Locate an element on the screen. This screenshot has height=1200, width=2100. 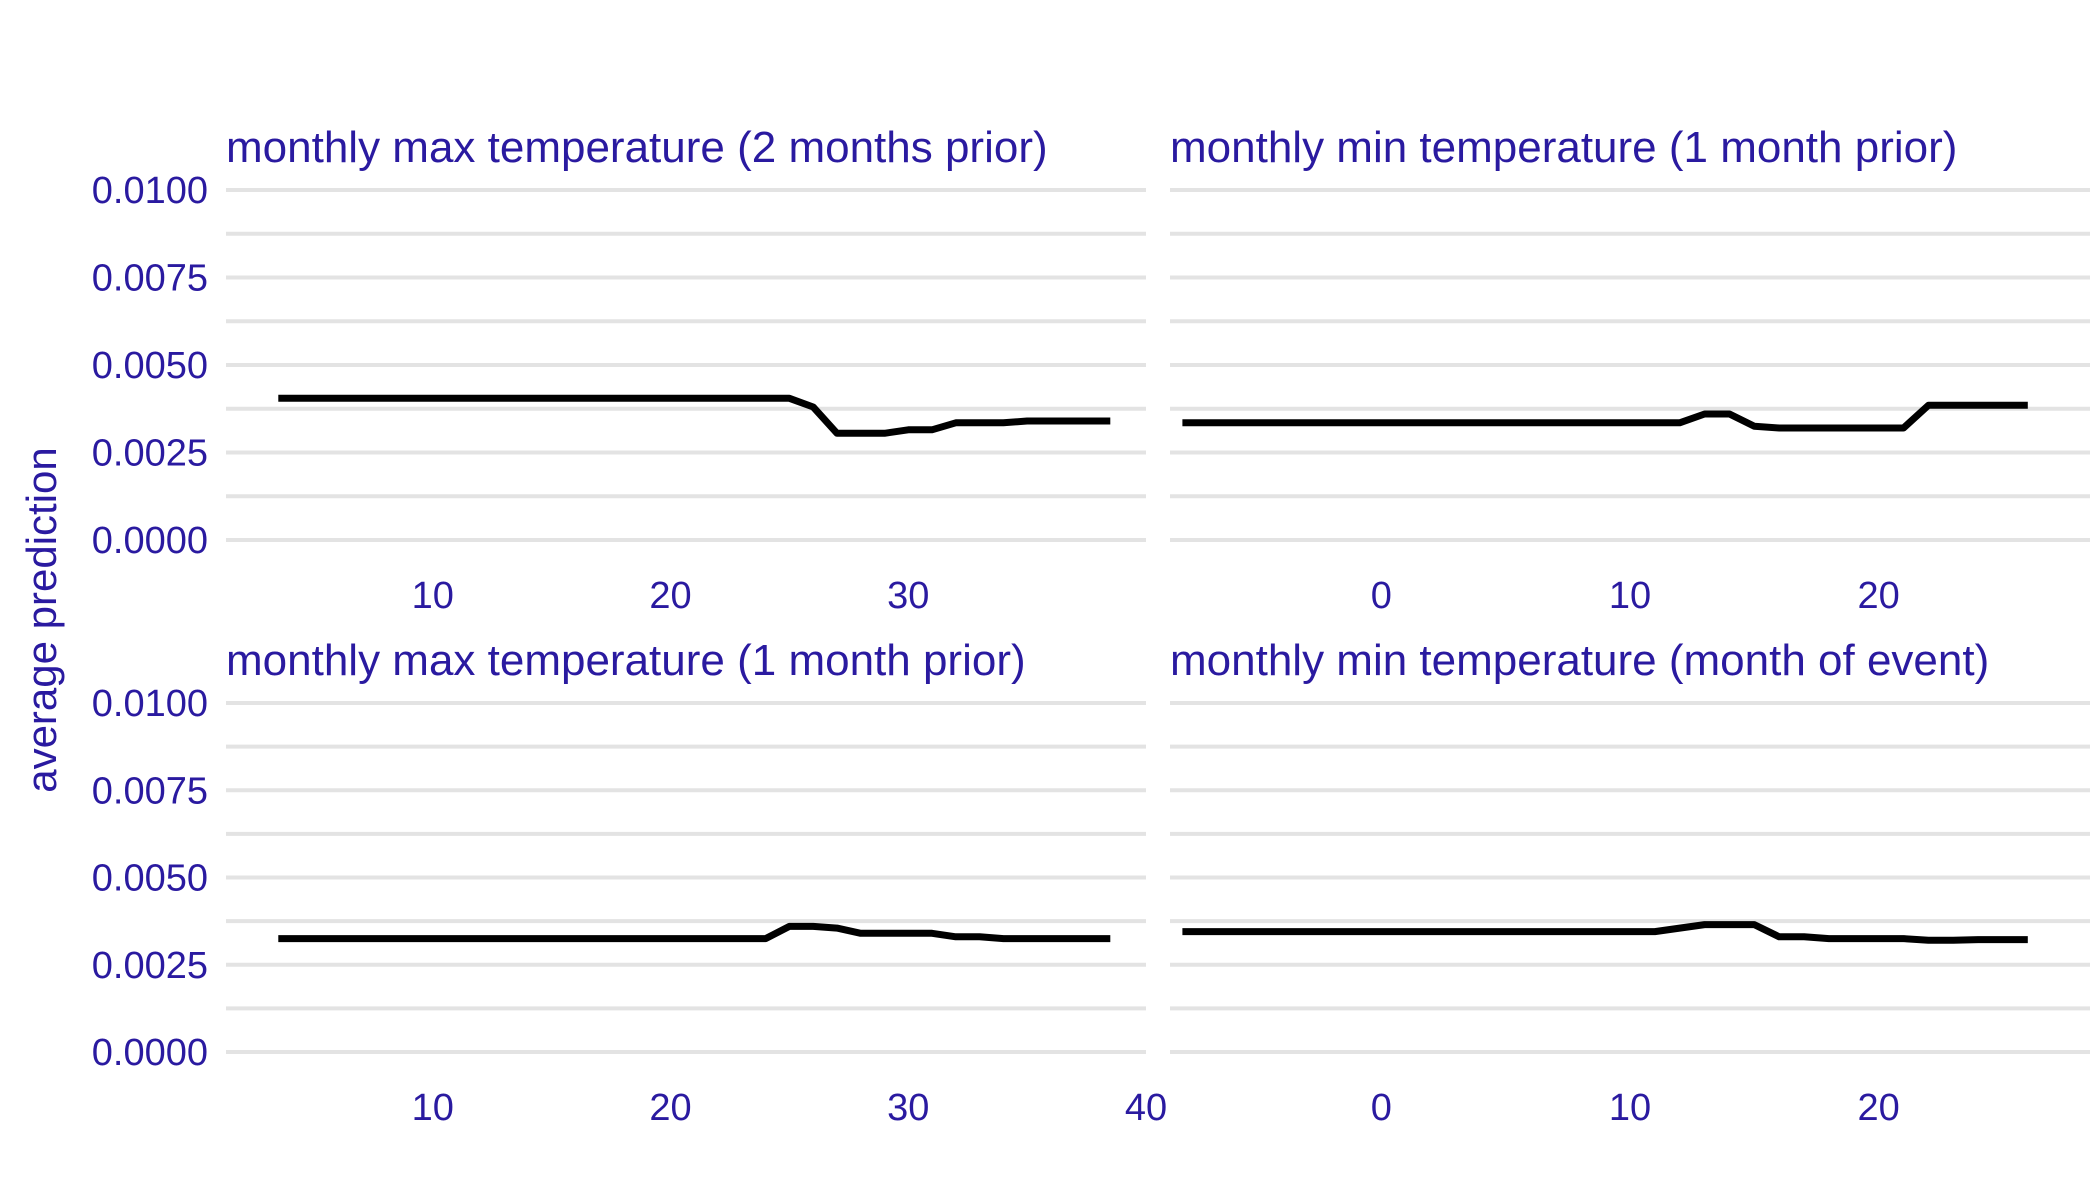
x-tick-label: 40 is located at coordinates (1146, 1108).